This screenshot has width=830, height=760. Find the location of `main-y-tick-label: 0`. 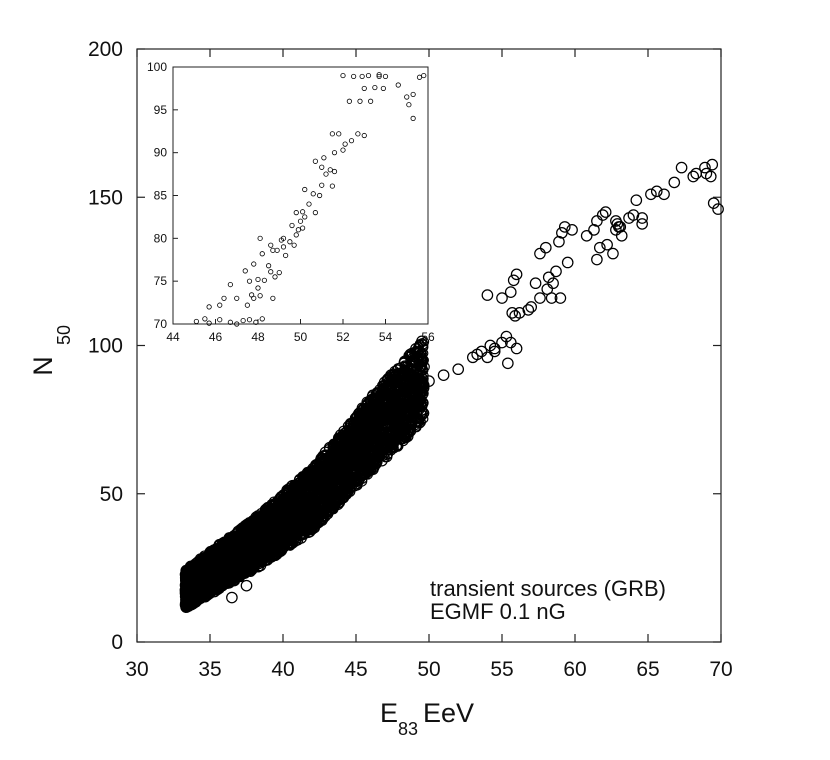

main-y-tick-label: 0 is located at coordinates (117, 642).